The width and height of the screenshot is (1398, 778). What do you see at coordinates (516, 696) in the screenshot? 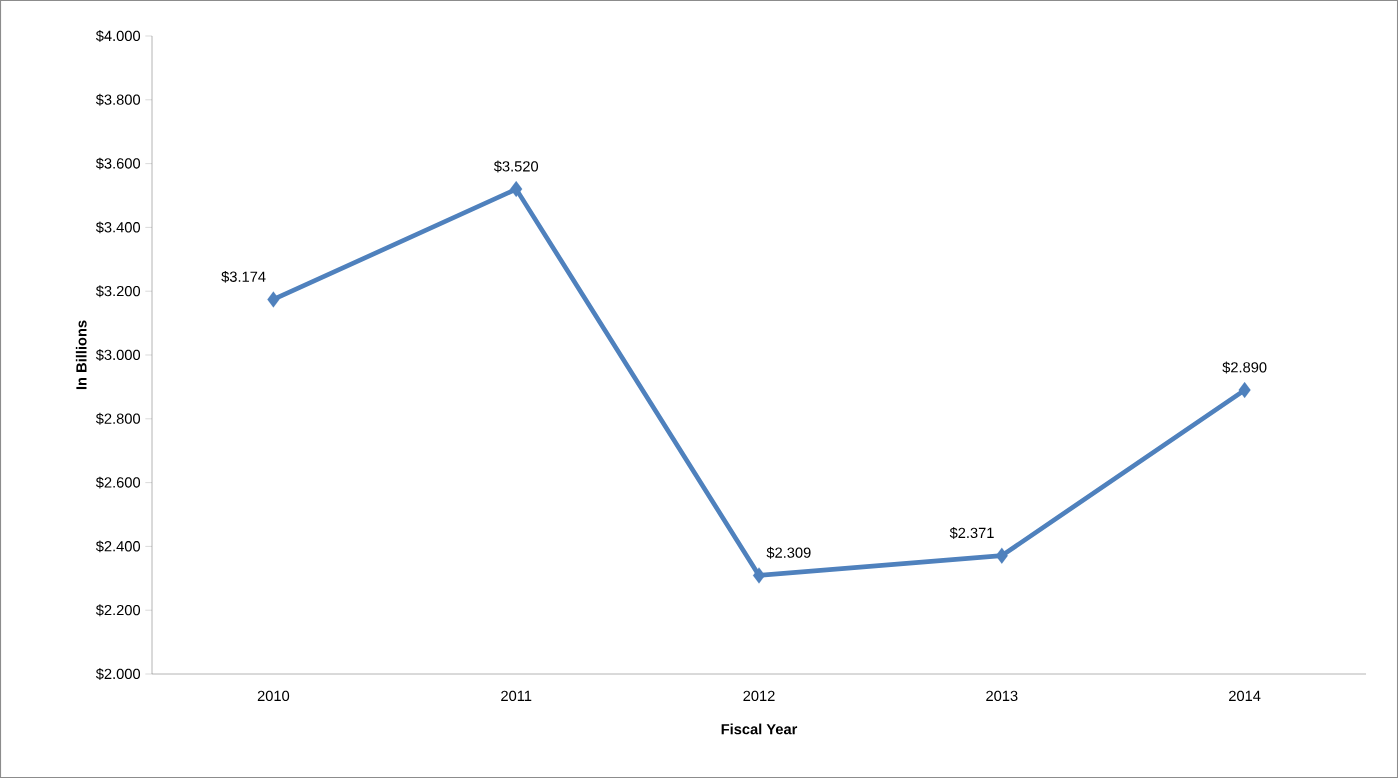
I see `x-tick-label: 2011` at bounding box center [516, 696].